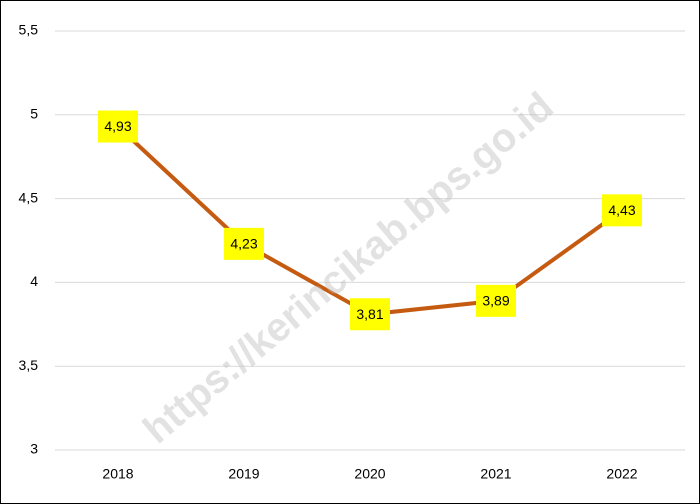  I want to click on y-tick-label: 3,5, so click(29, 365).